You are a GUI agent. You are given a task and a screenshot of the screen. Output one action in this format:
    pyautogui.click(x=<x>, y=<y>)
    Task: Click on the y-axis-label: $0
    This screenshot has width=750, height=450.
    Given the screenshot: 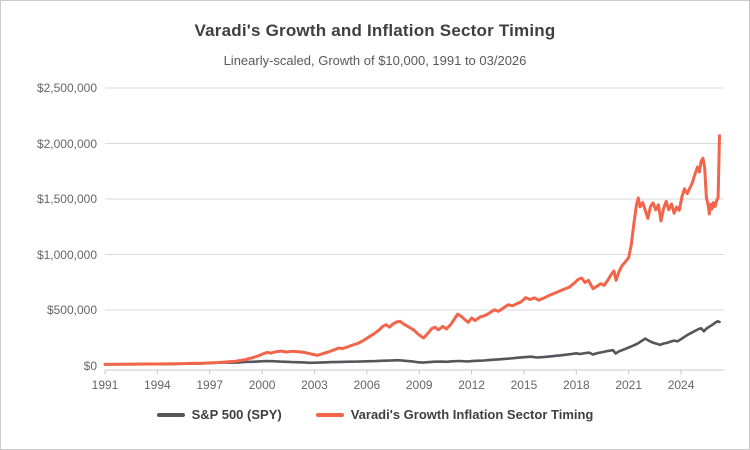 What is the action you would take?
    pyautogui.click(x=90, y=365)
    